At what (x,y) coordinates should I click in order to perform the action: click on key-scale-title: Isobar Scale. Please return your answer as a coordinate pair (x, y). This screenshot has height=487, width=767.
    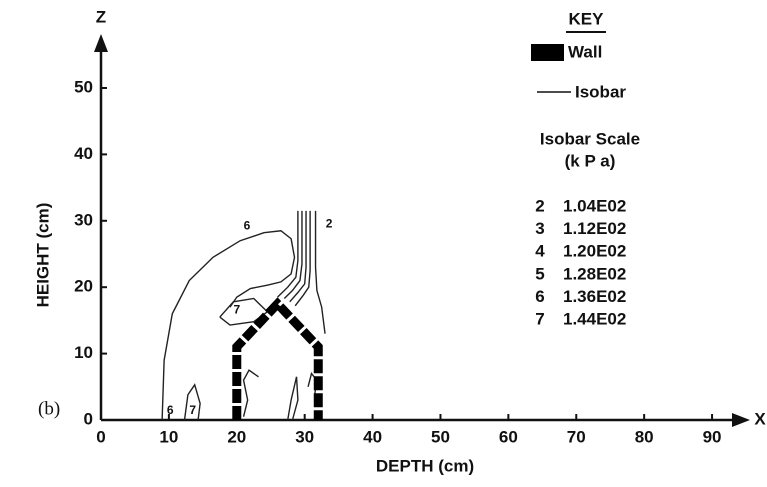
    Looking at the image, I should click on (590, 138).